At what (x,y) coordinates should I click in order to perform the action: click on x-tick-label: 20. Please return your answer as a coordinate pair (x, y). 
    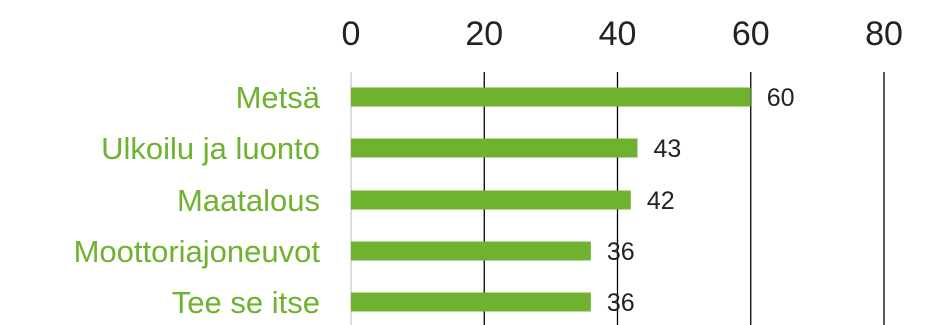
    Looking at the image, I should click on (484, 34).